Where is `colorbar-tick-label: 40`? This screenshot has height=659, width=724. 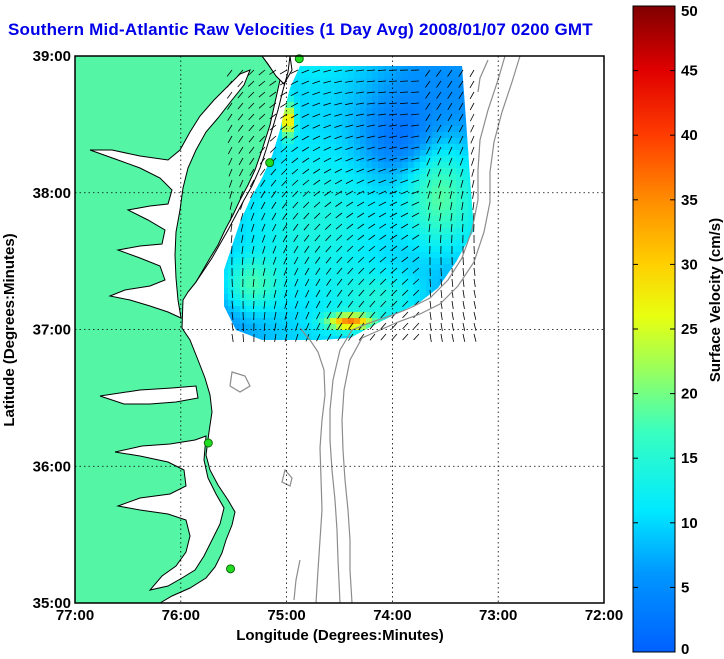 colorbar-tick-label: 40 is located at coordinates (689, 135).